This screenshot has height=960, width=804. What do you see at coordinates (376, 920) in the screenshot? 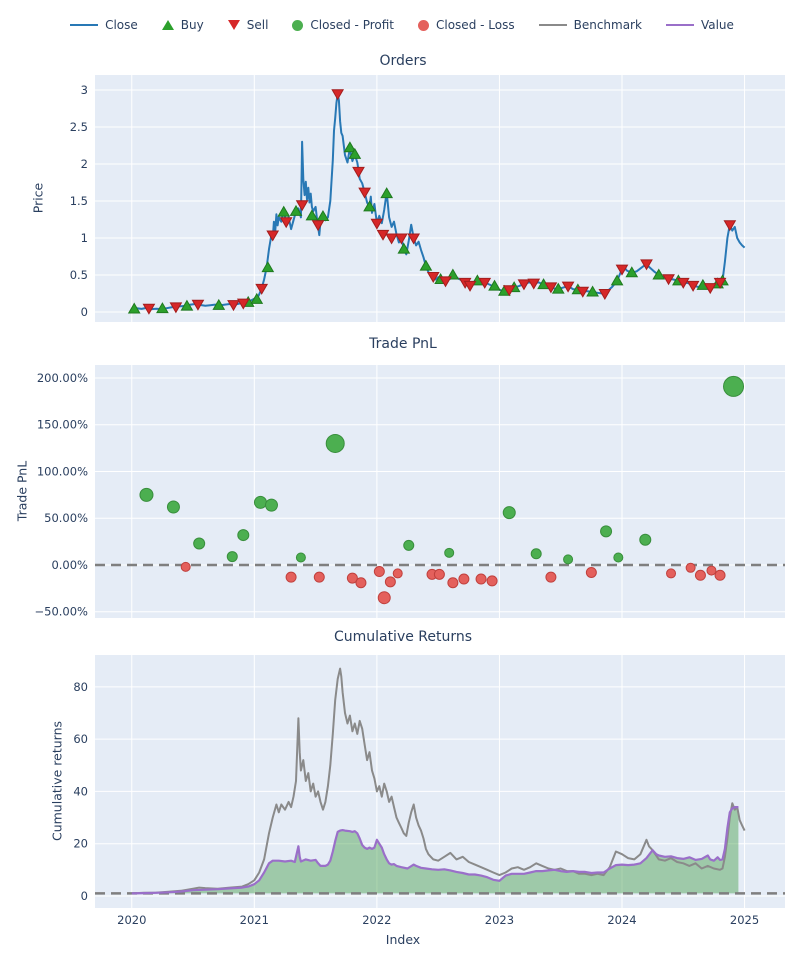
I see `x-tick-label: 2022` at bounding box center [376, 920].